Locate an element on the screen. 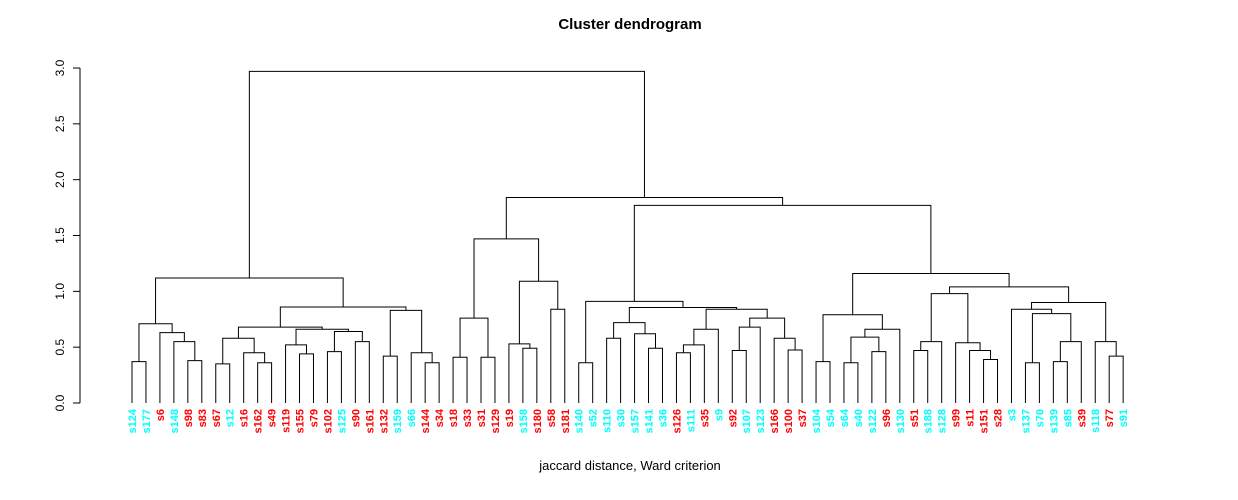  y-tick-label: 0.0 is located at coordinates (60, 402).